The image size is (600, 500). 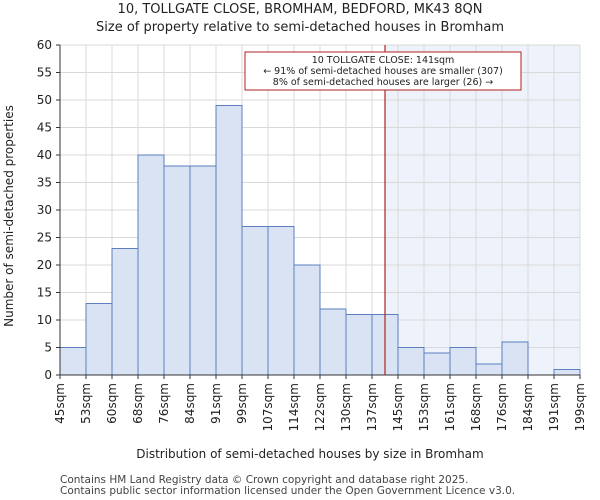 I want to click on x-tick-label: 184sqm, so click(x=528, y=407).